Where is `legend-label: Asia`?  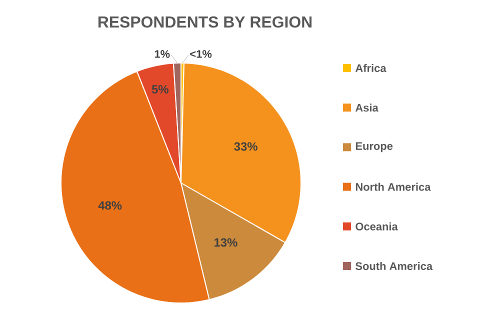
legend-label: Asia is located at coordinates (366, 108).